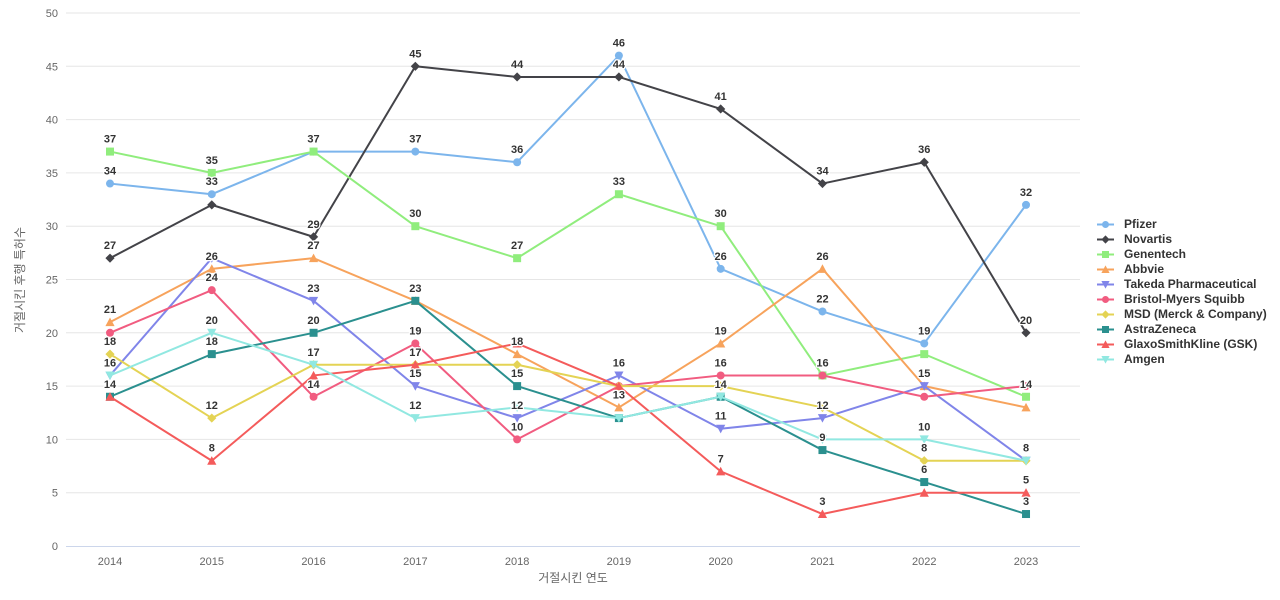 This screenshot has width=1280, height=600. What do you see at coordinates (1182, 239) in the screenshot?
I see `legend-item-novartis: Novartis` at bounding box center [1182, 239].